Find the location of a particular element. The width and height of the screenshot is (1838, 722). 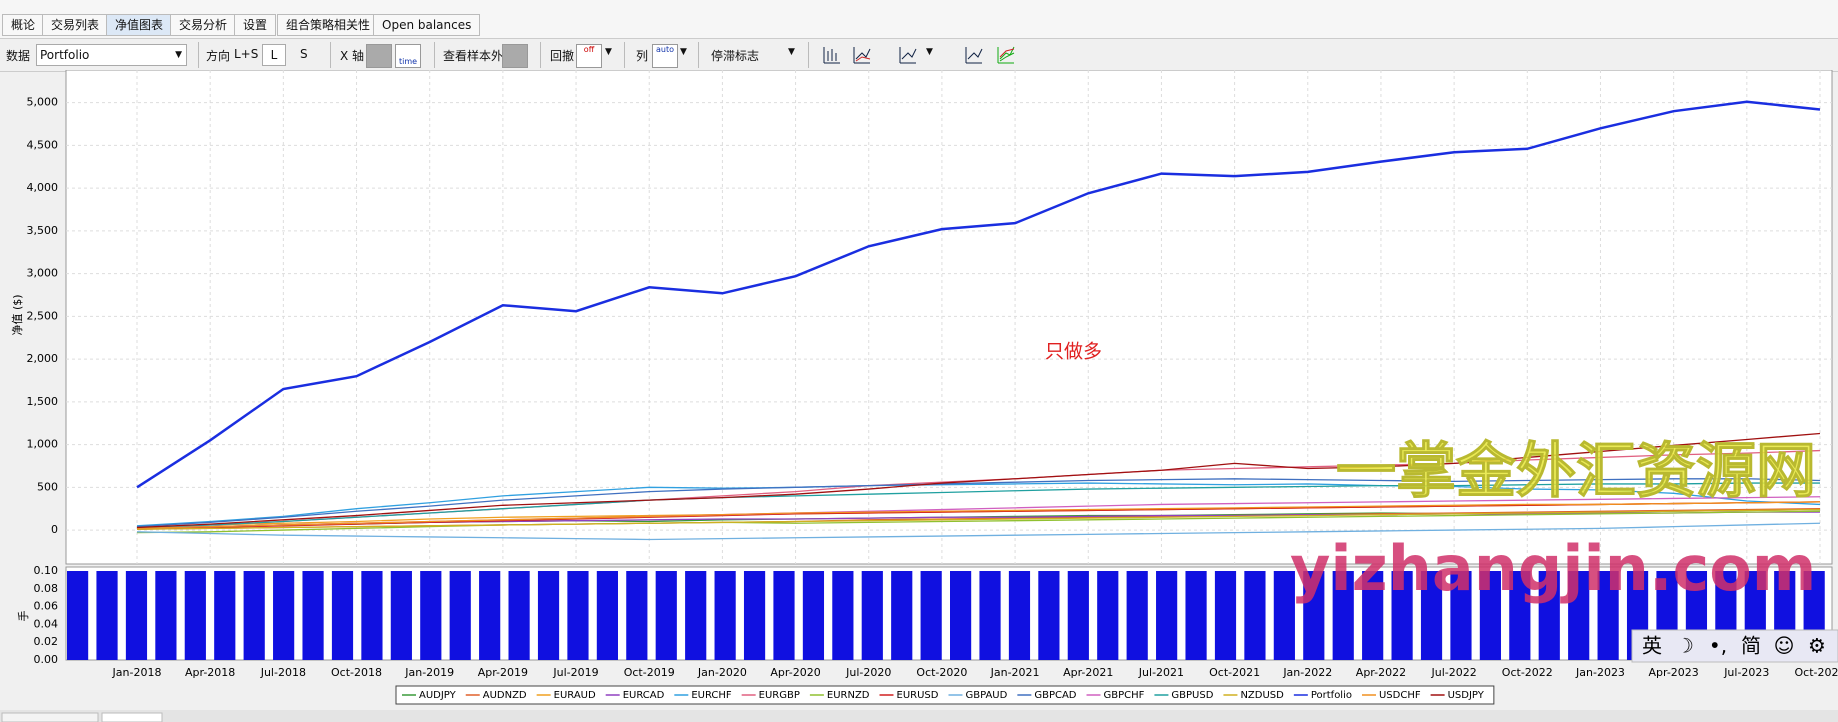

x-tick-label: Jan-2021 is located at coordinates (1015, 672).